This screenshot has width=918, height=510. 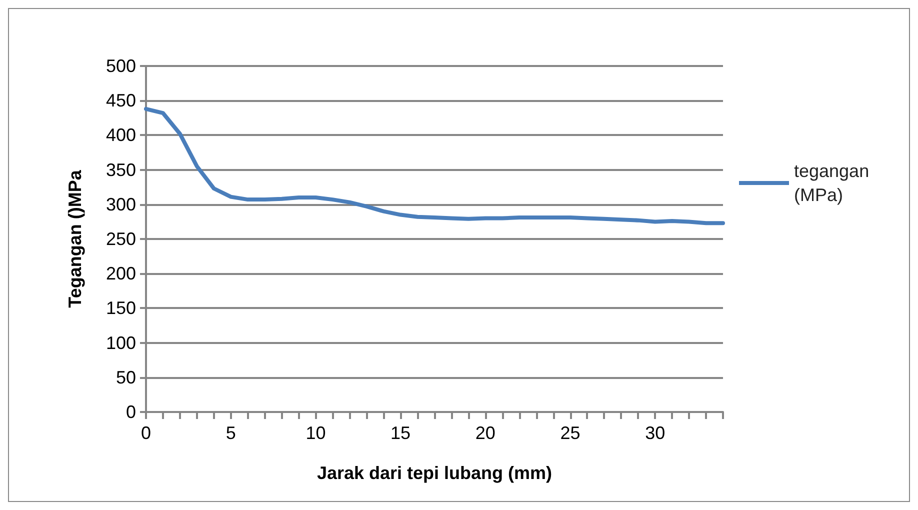 What do you see at coordinates (146, 433) in the screenshot?
I see `x-tick-label: 0` at bounding box center [146, 433].